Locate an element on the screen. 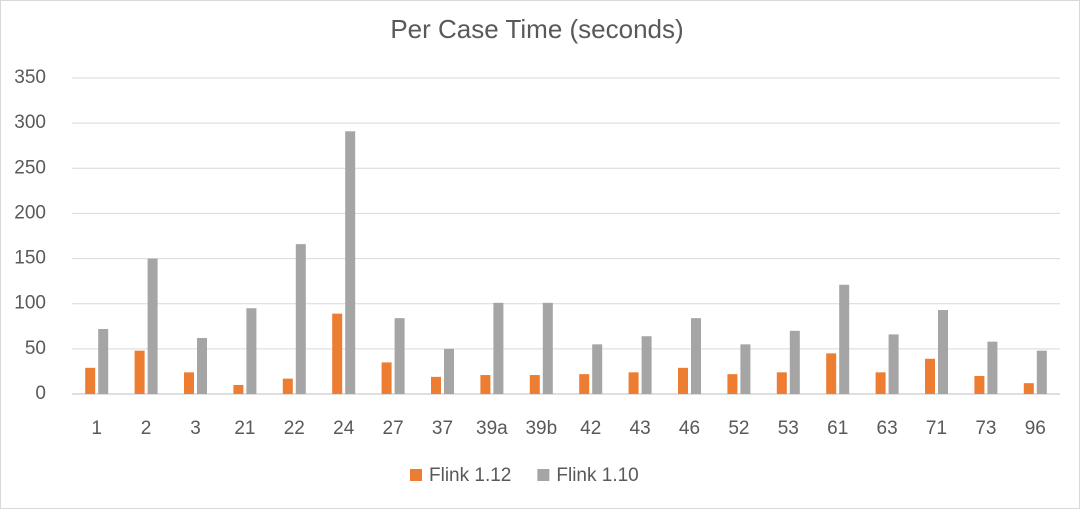 The height and width of the screenshot is (509, 1080). x-tick-label: 3 is located at coordinates (195, 428).